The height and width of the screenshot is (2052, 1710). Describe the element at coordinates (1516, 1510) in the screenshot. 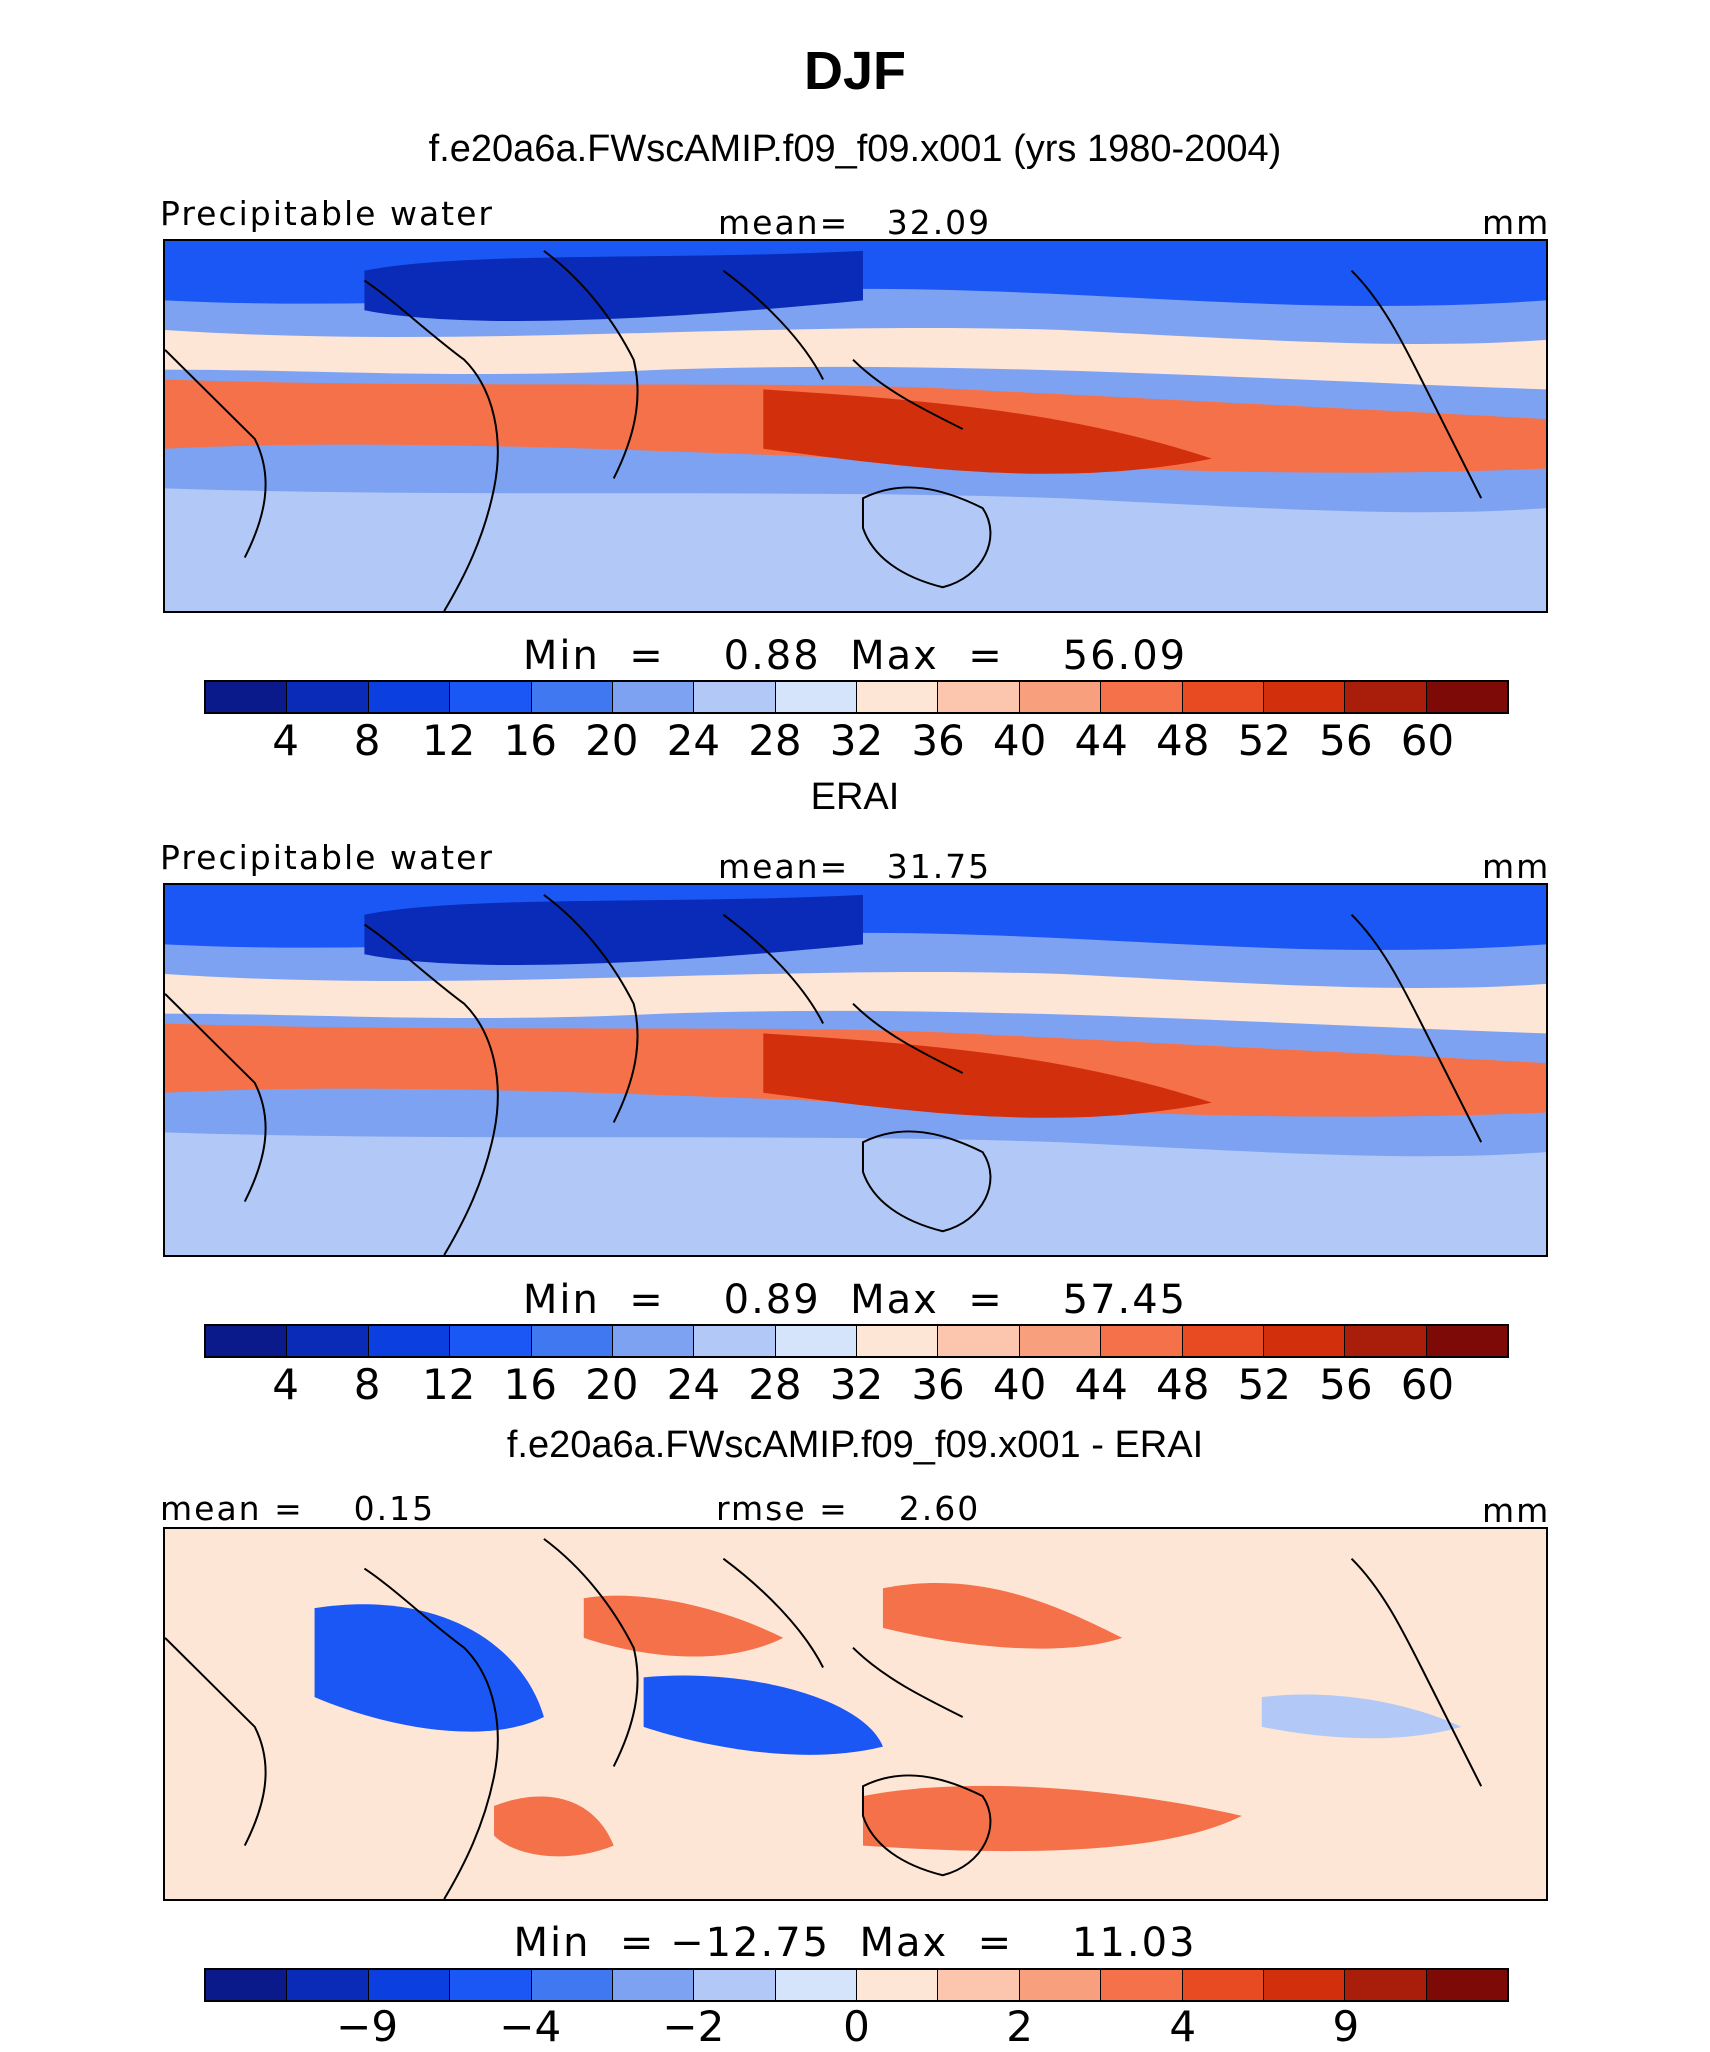

I see `panel-3-units-label: mm` at that location.